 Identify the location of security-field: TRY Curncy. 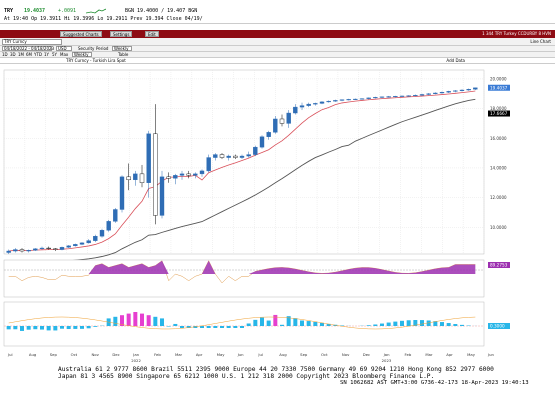
(32, 42).